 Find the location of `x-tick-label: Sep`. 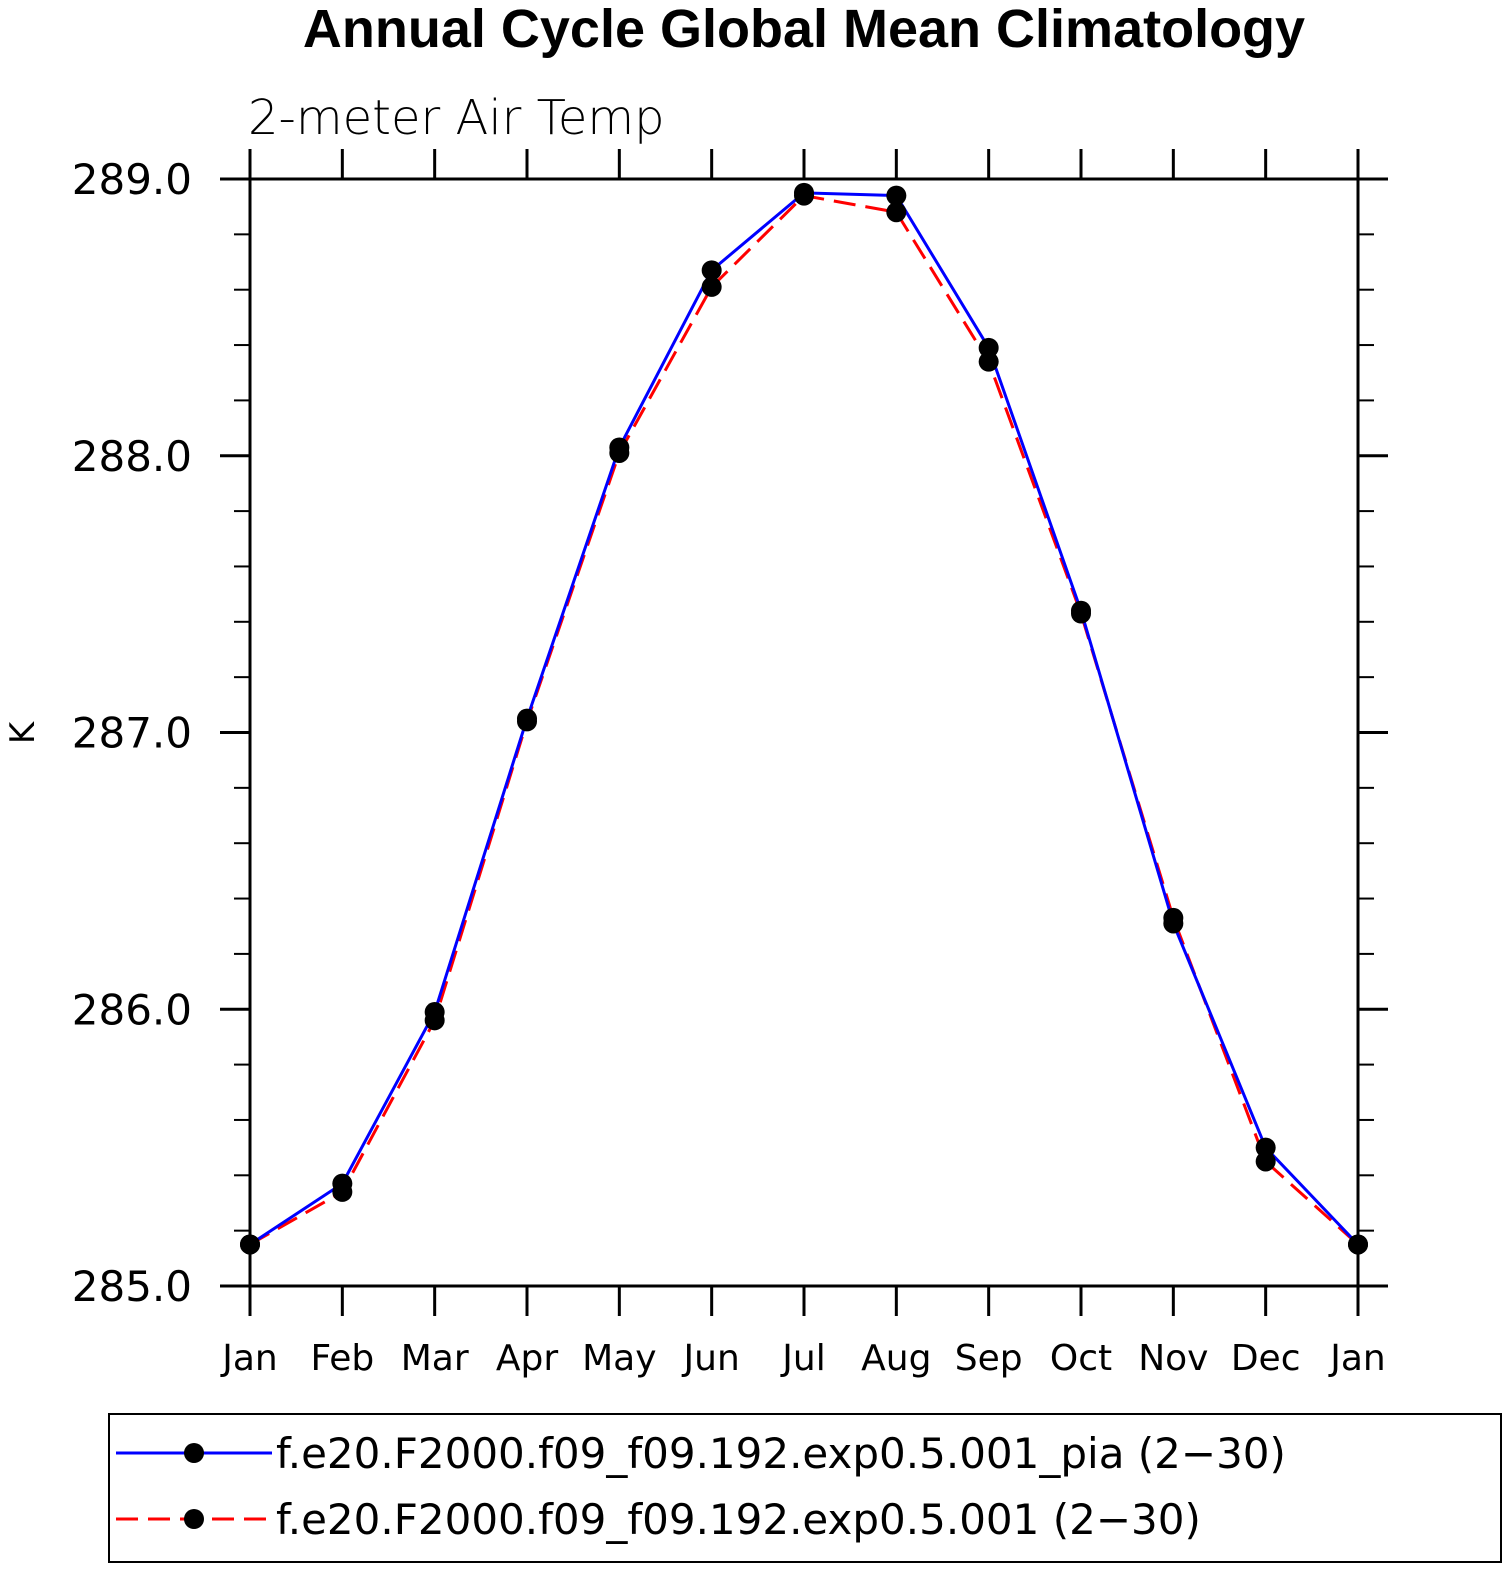

x-tick-label: Sep is located at coordinates (989, 1358).